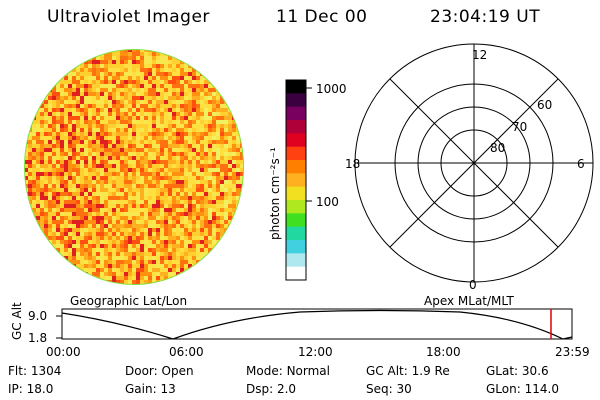 This screenshot has height=400, width=600. What do you see at coordinates (38, 316) in the screenshot?
I see `y-tick-label-9: 9.0` at bounding box center [38, 316].